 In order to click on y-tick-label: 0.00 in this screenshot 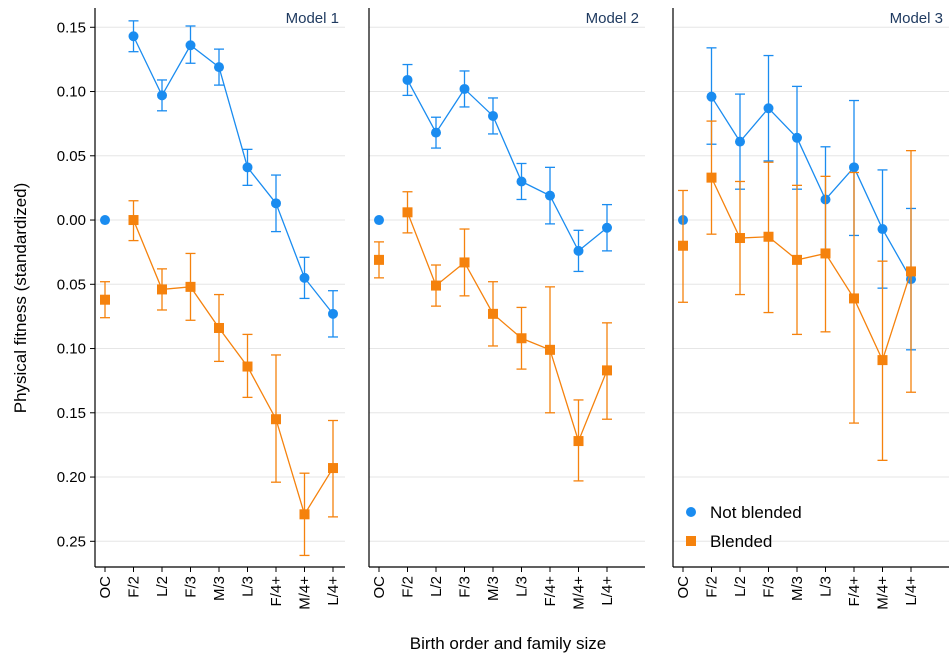, I will do `click(71, 220)`.